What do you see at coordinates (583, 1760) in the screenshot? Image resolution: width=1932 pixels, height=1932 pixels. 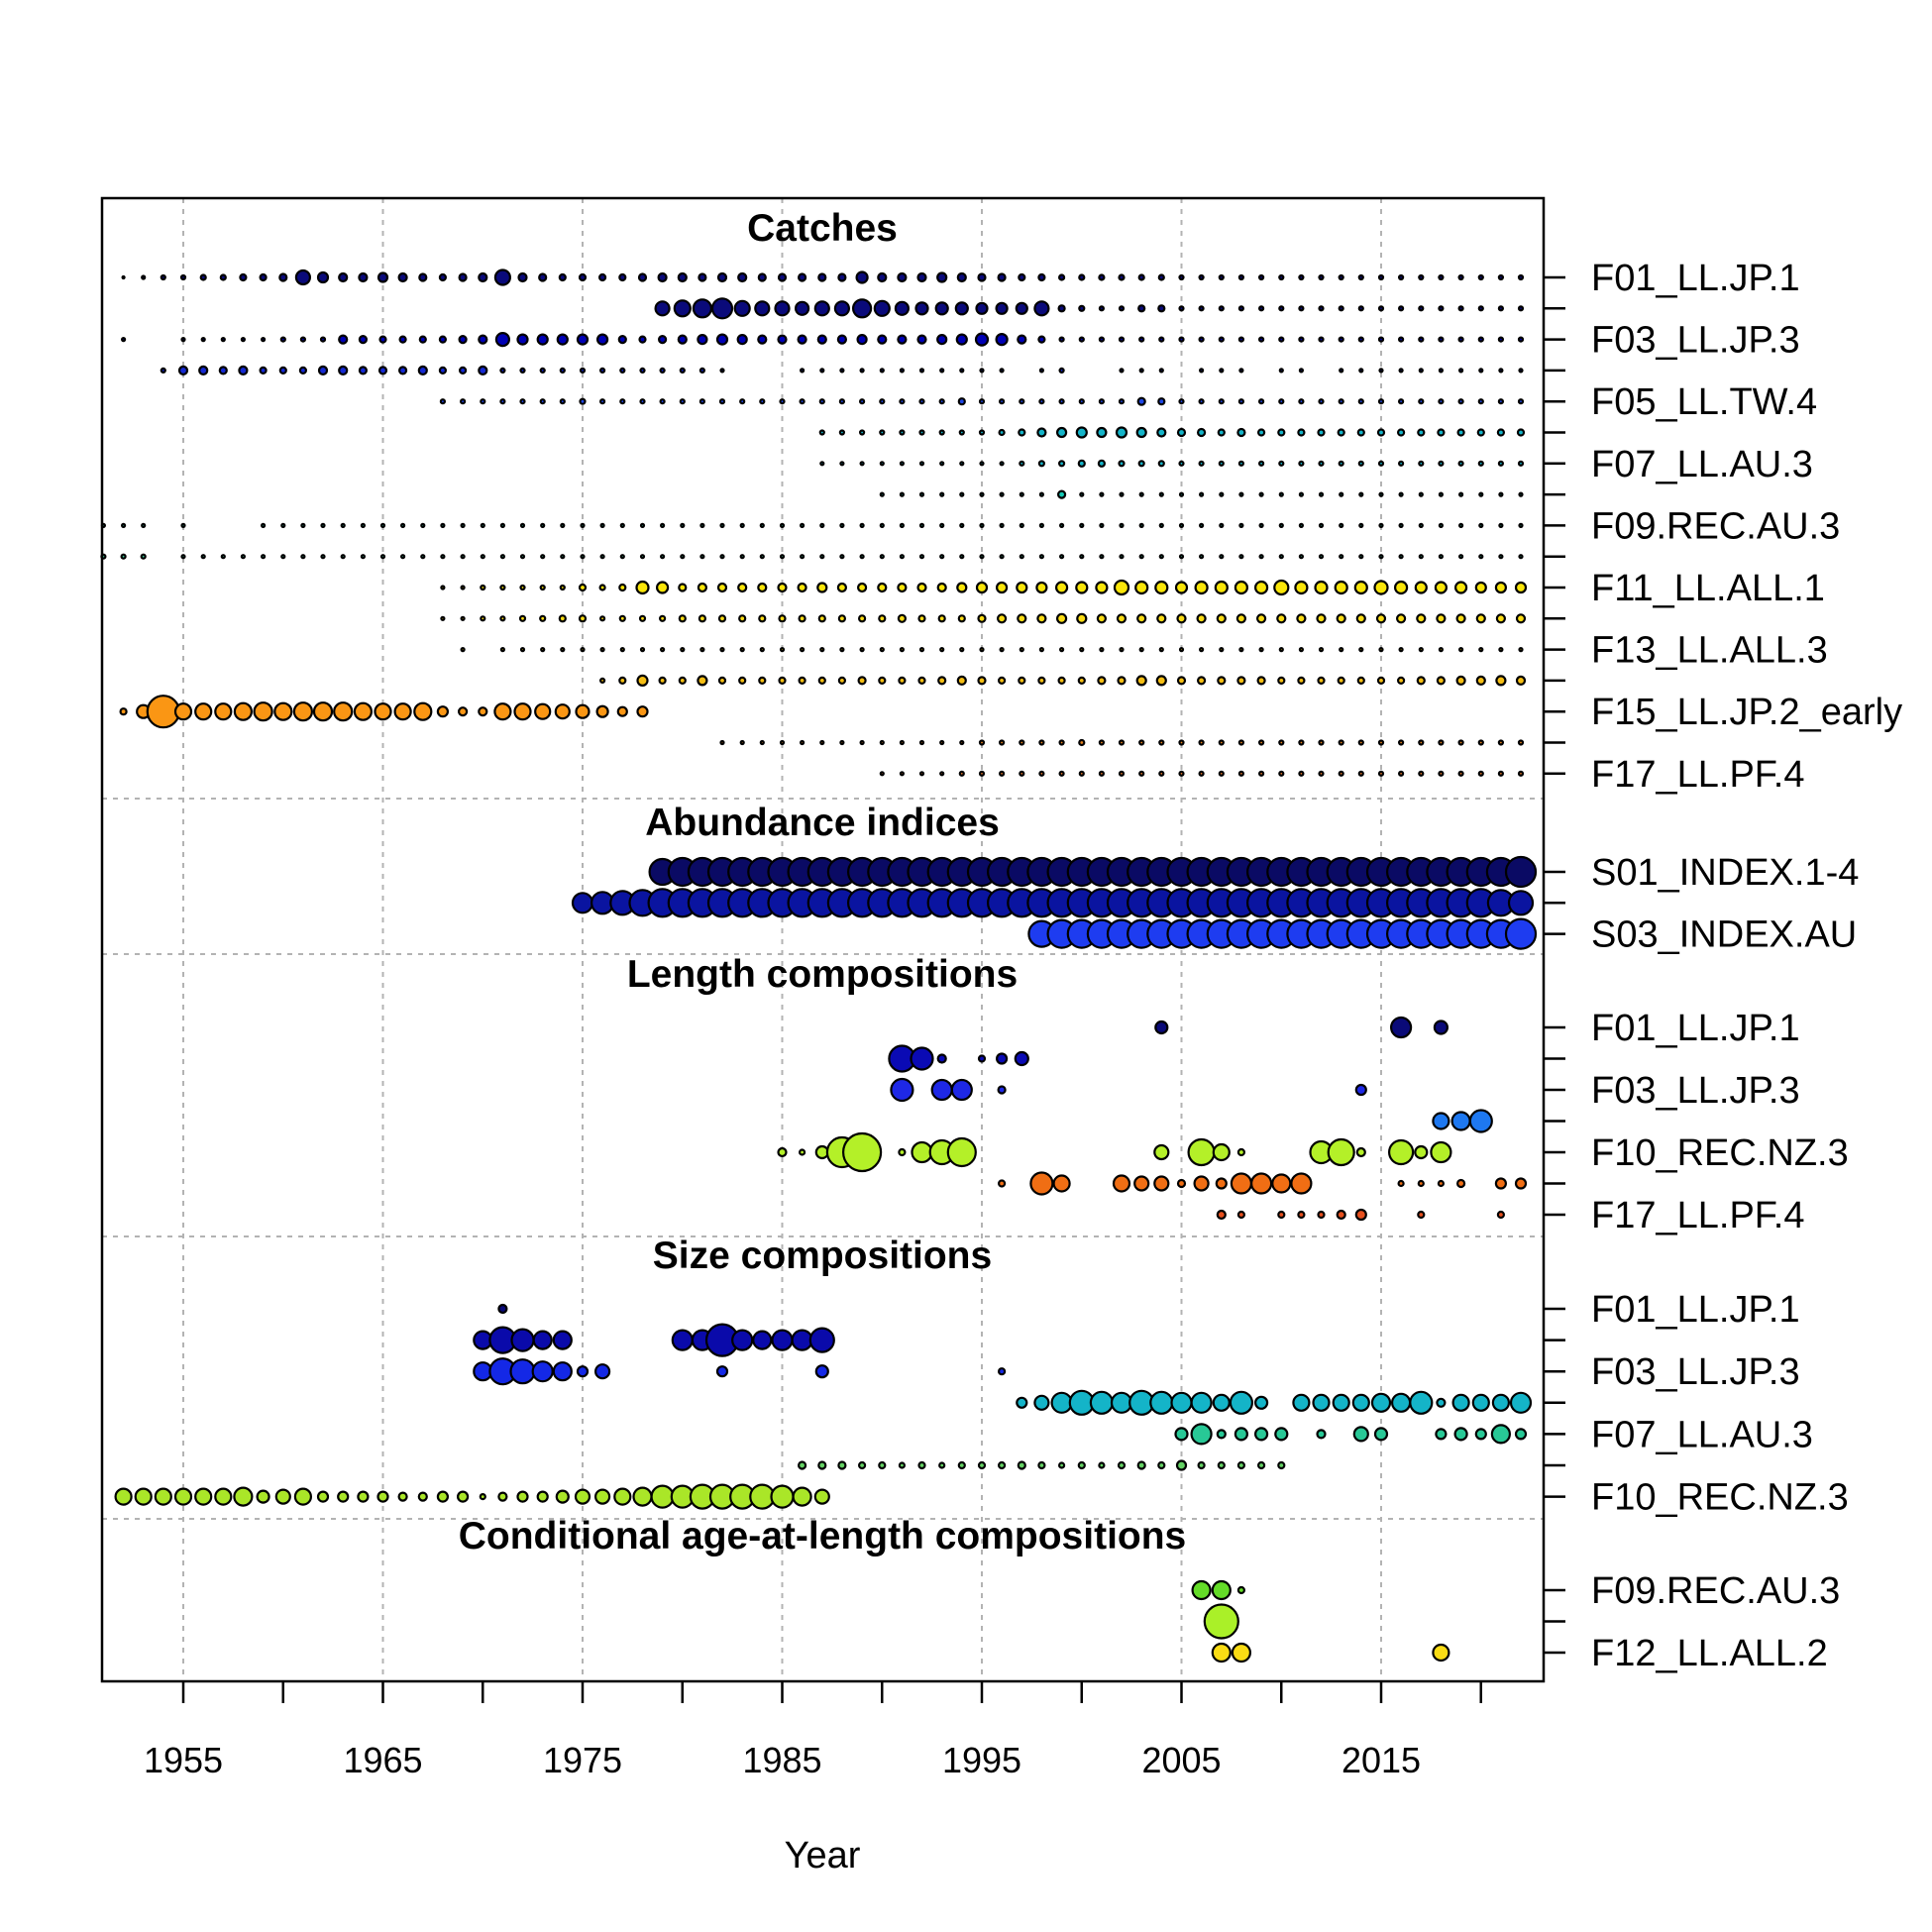 I see `x-tick-label: 1975` at bounding box center [583, 1760].